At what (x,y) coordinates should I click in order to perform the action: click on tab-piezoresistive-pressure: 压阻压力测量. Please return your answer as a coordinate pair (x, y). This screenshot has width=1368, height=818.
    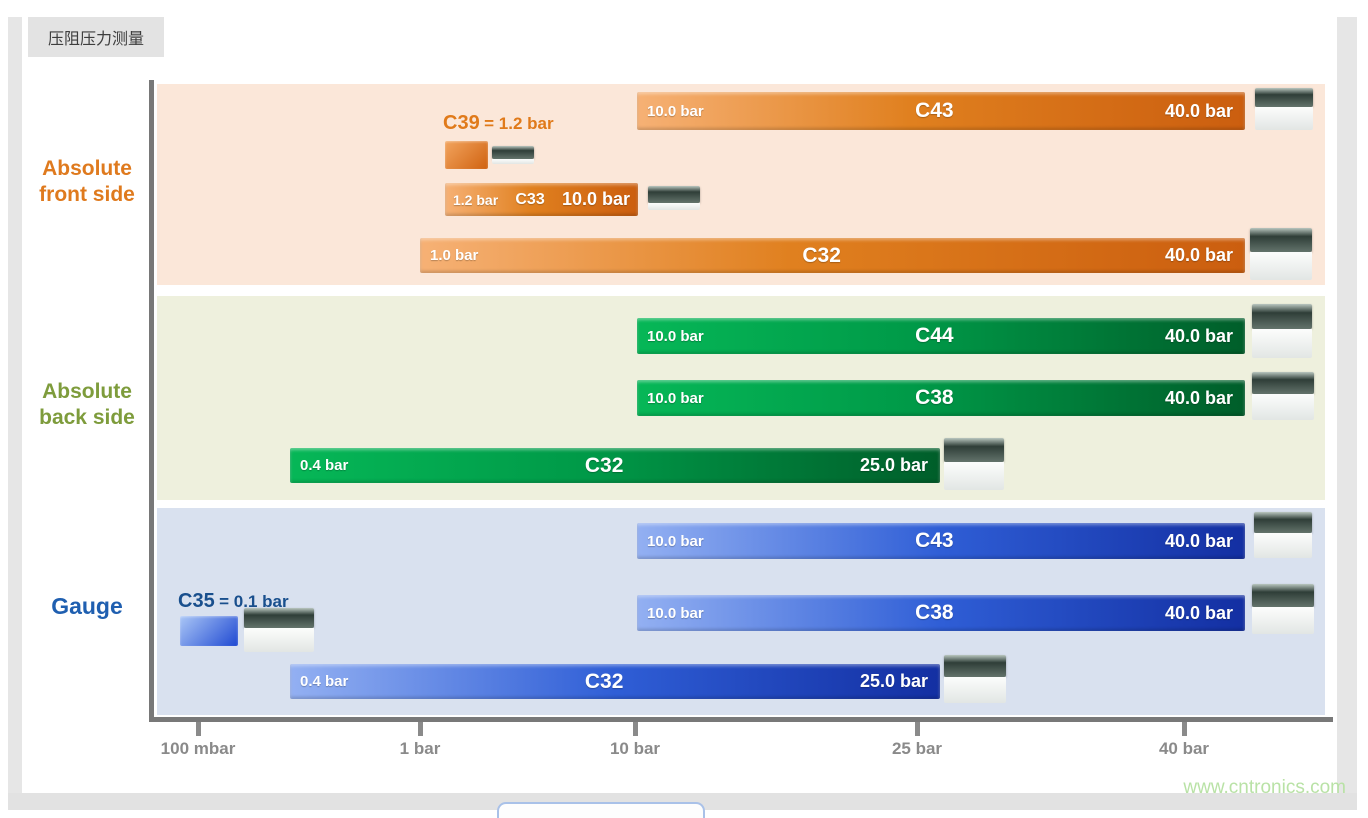
    Looking at the image, I should click on (96, 37).